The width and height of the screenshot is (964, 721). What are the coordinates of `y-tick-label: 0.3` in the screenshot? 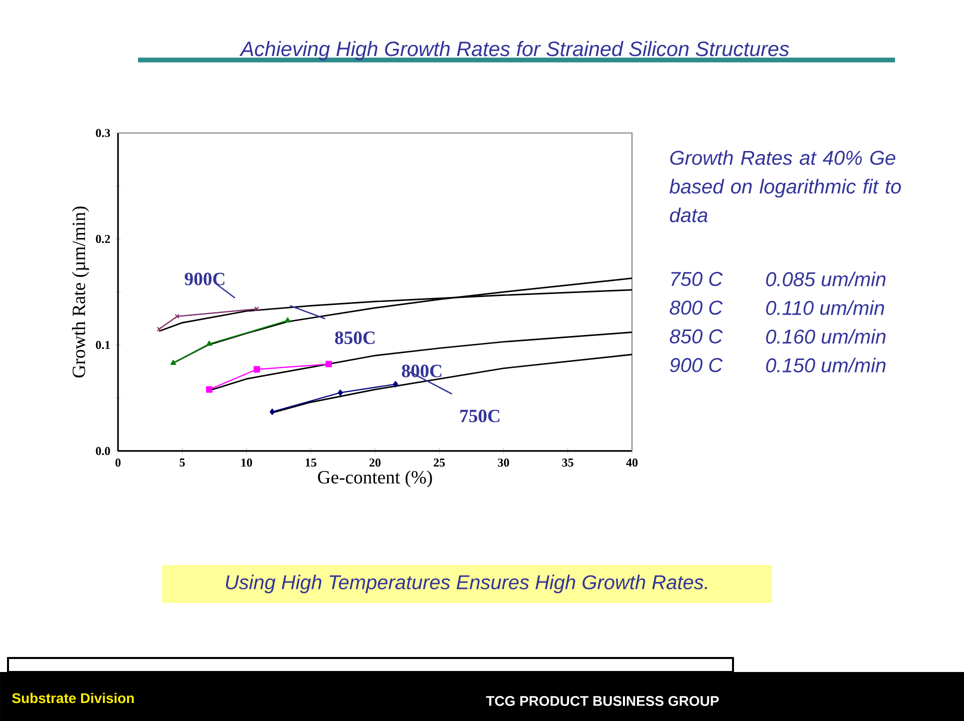 It's located at (103, 133).